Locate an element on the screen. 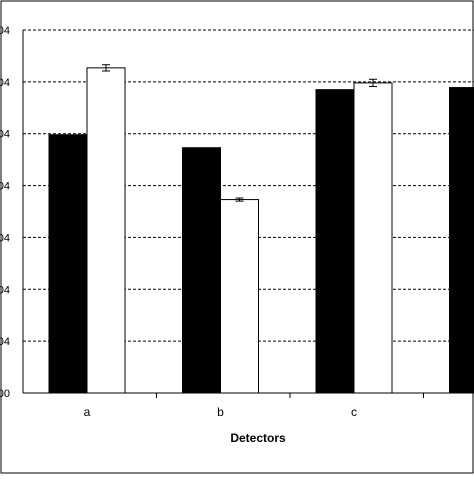 The height and width of the screenshot is (479, 474). bar-series-2-a is located at coordinates (106, 230).